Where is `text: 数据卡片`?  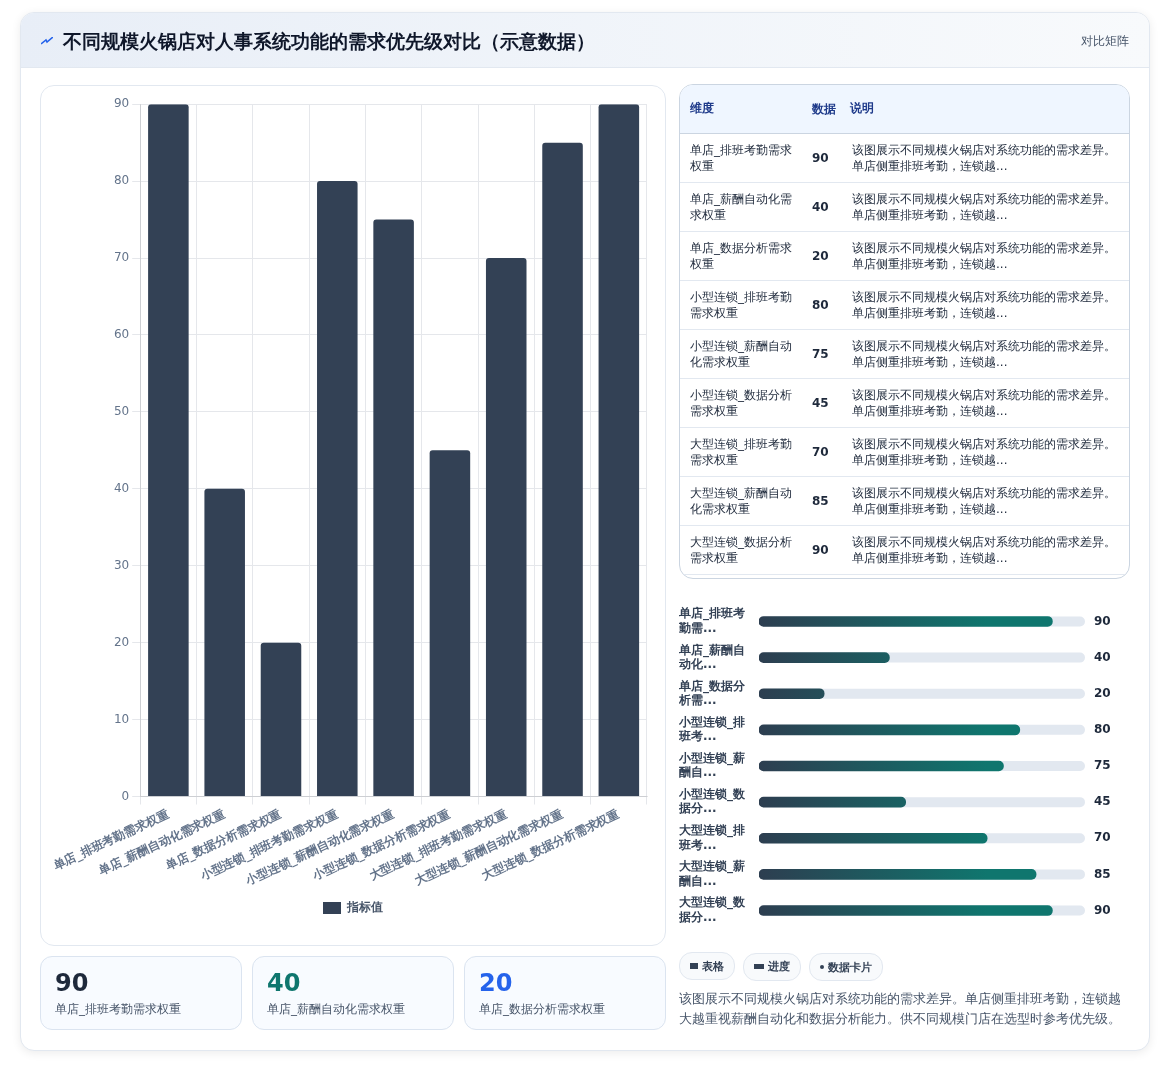
text: 数据卡片 is located at coordinates (846, 967).